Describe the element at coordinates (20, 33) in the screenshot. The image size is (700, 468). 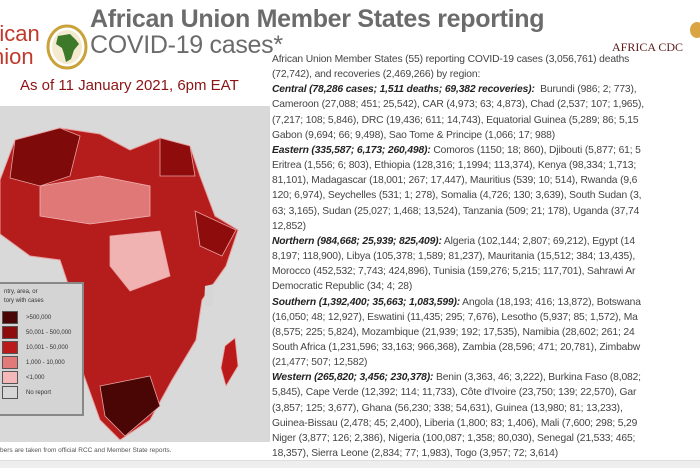
I see `au-logo-line: rican` at that location.